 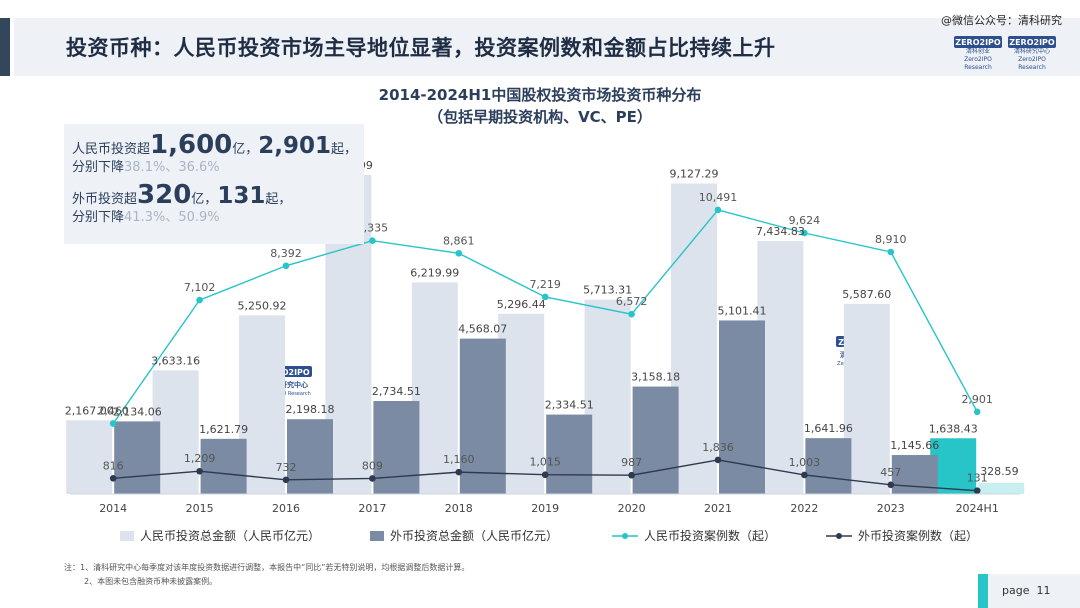 I want to click on zero2ipo-logo: ZERO2IPO 清科创业 Zero2IPO Research, so click(x=978, y=53).